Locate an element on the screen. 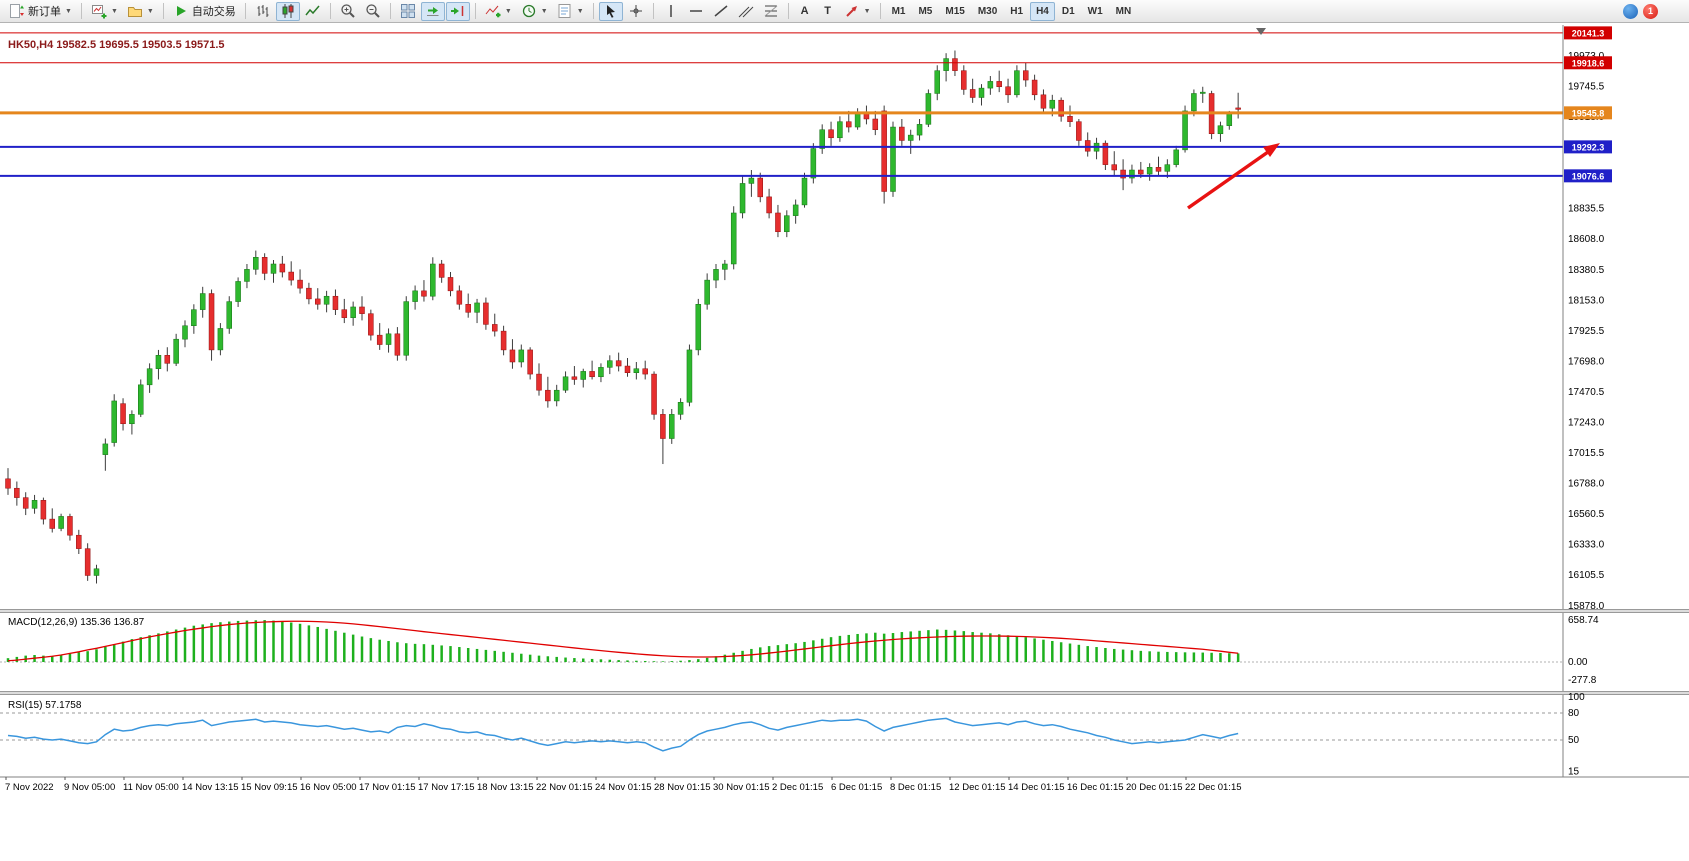 The height and width of the screenshot is (861, 1689). toolbar: 新订单 ▼ ▼ ▼ 自动交易 is located at coordinates (844, 11).